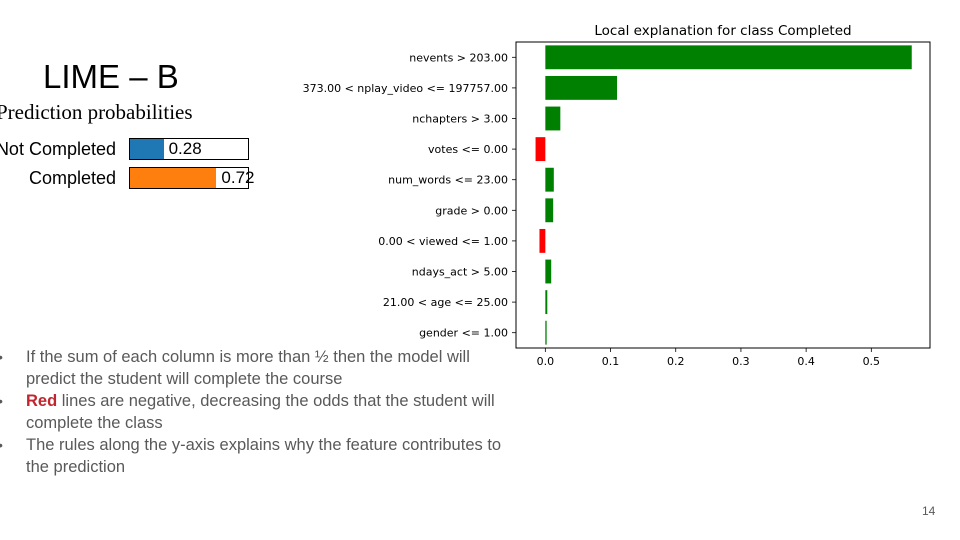 This screenshot has width=960, height=540. Describe the element at coordinates (41, 401) in the screenshot. I see `bullet-highlight-red: Red` at that location.